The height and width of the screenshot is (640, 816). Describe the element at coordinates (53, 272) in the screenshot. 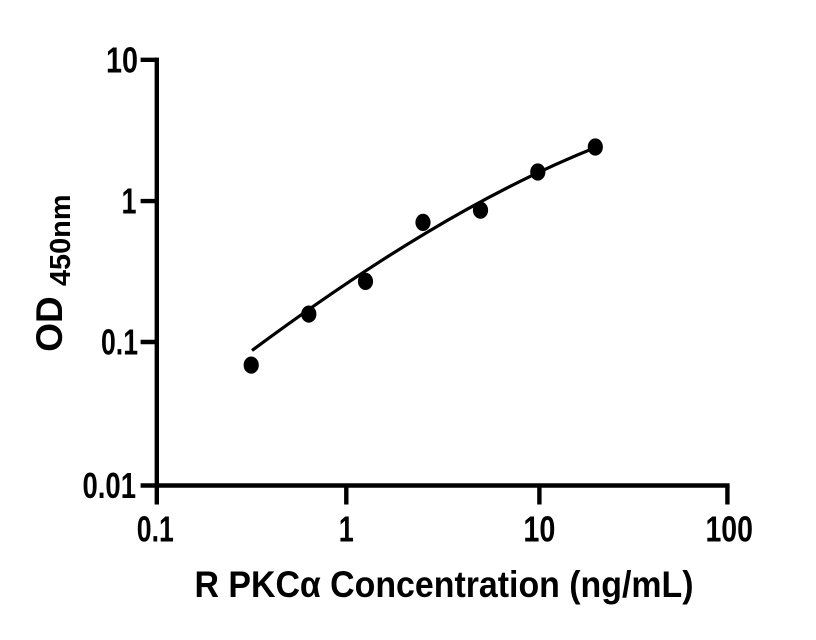

I see `svg-text: OD 450nm` at that location.